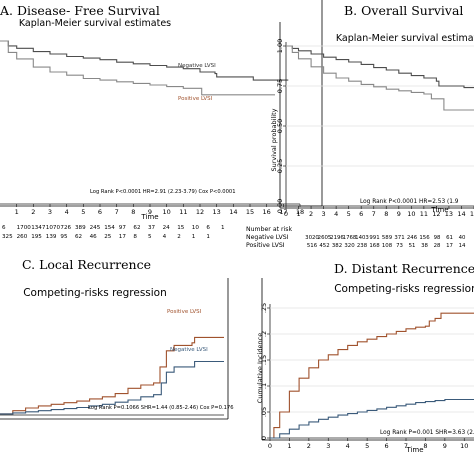 The width and height of the screenshot is (474, 474). I want to click on chart-a-x-tick-label: 7, so click(117, 212).